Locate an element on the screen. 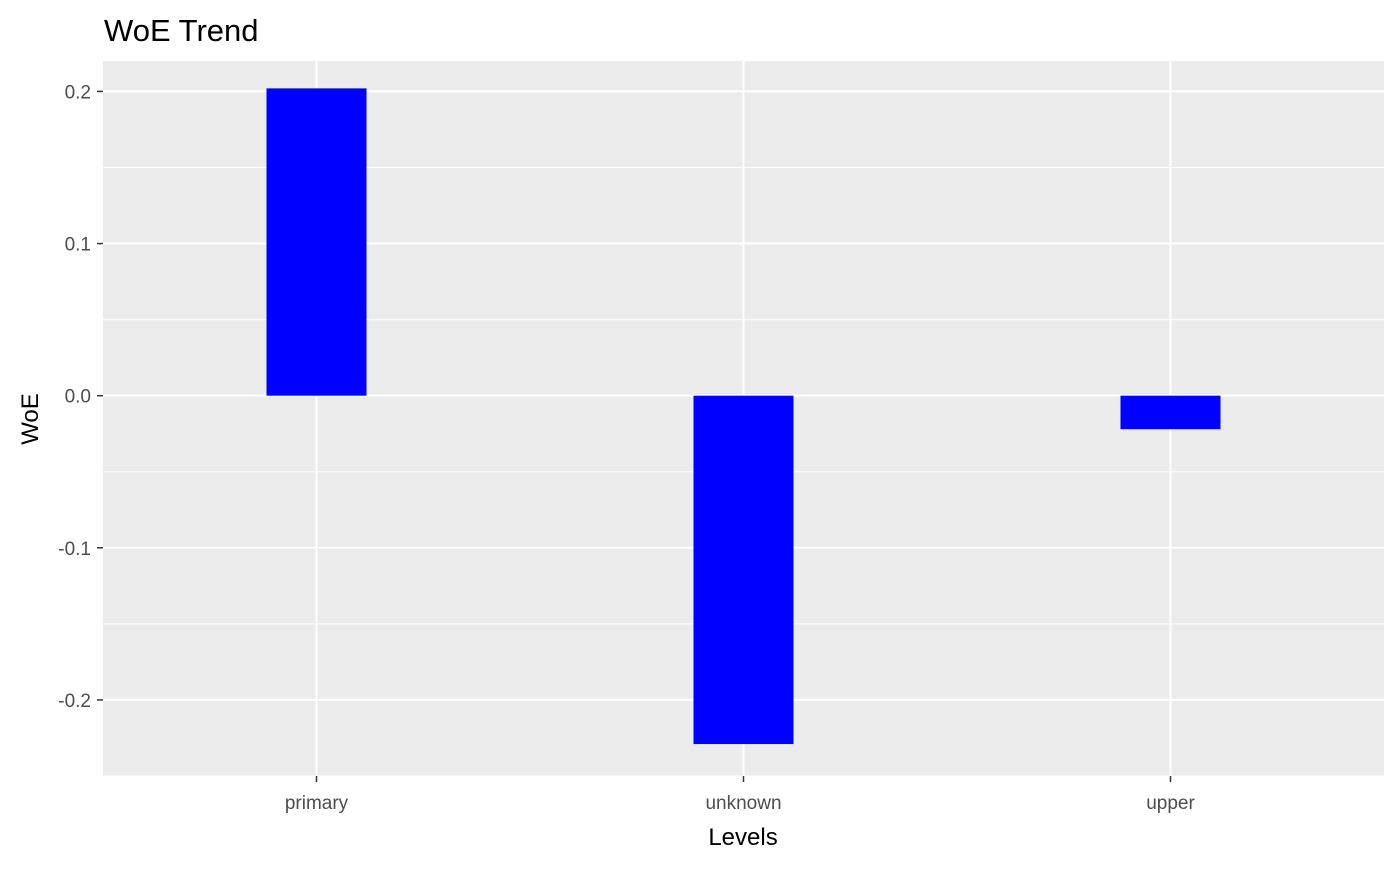 The image size is (1400, 870). x-tick-label: unknown is located at coordinates (743, 803).